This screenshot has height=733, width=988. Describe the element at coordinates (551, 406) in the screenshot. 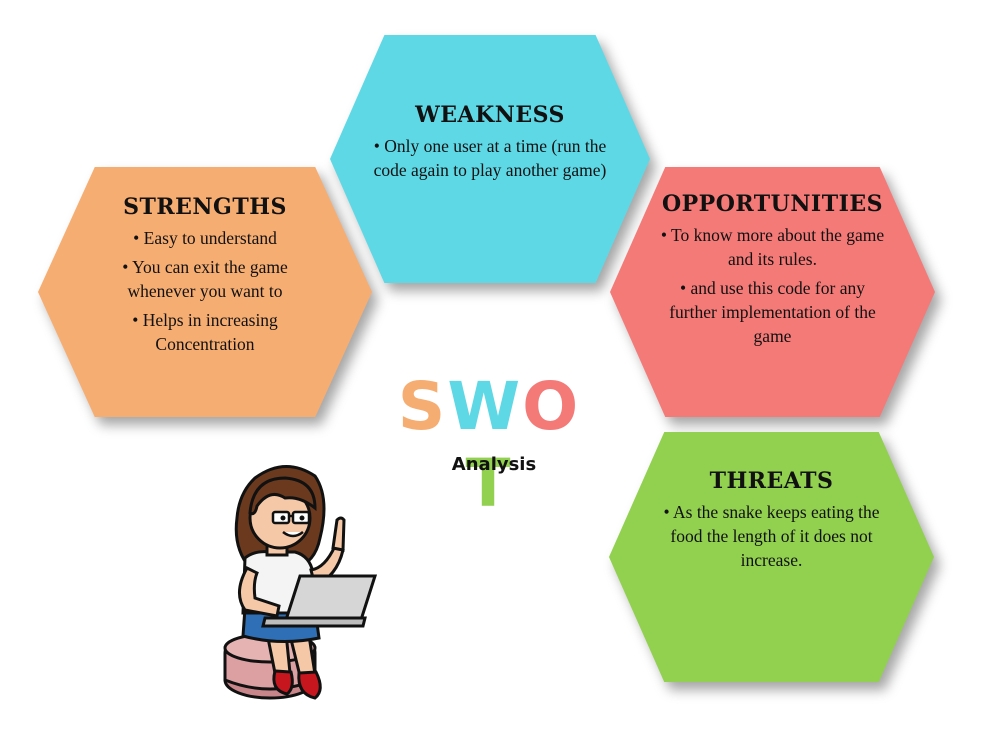

I see `swot-letter-o: O` at that location.